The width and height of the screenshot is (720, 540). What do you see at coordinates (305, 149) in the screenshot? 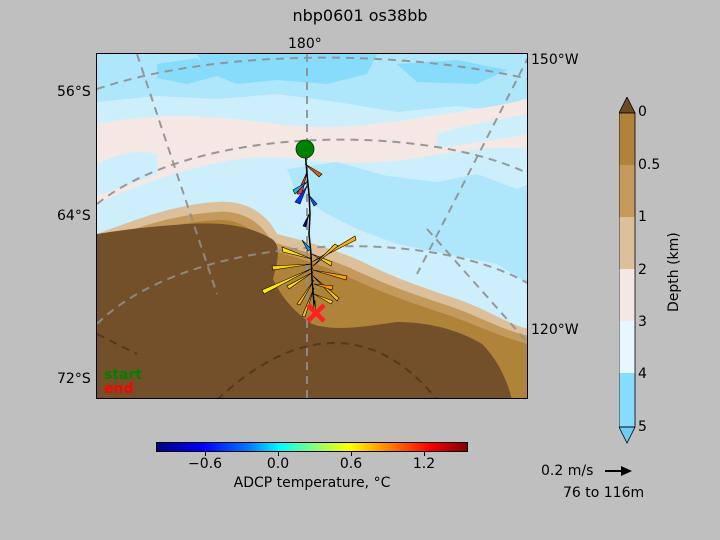
I see `start-marker` at bounding box center [305, 149].